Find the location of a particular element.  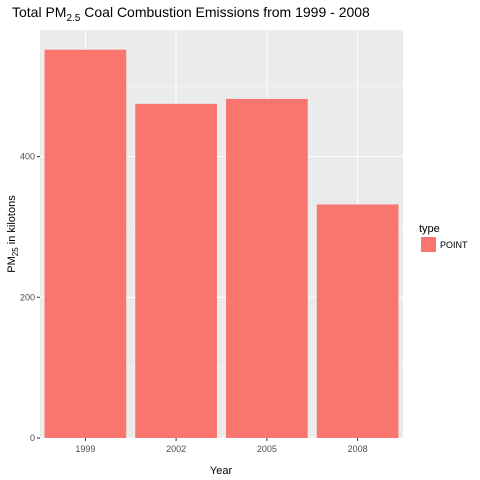

legend-key-point is located at coordinates (428, 244).